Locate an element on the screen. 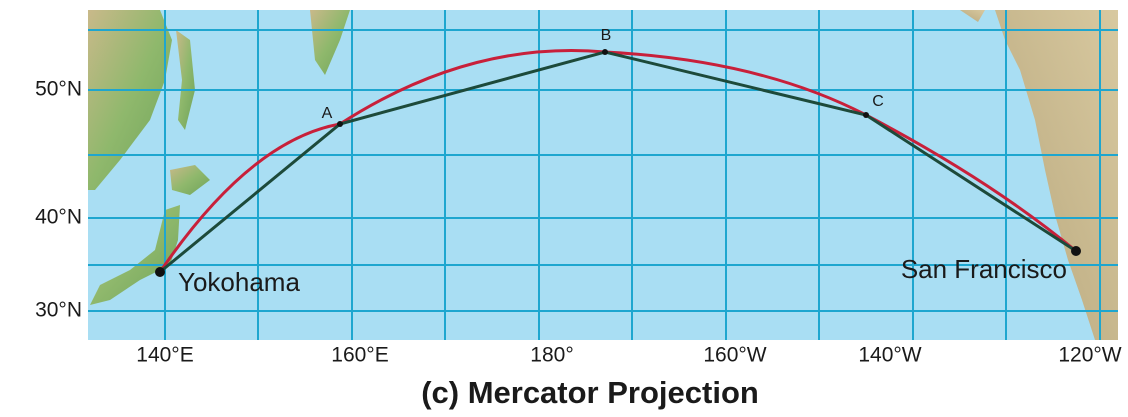 The image size is (1128, 417). point-label: B is located at coordinates (606, 35).